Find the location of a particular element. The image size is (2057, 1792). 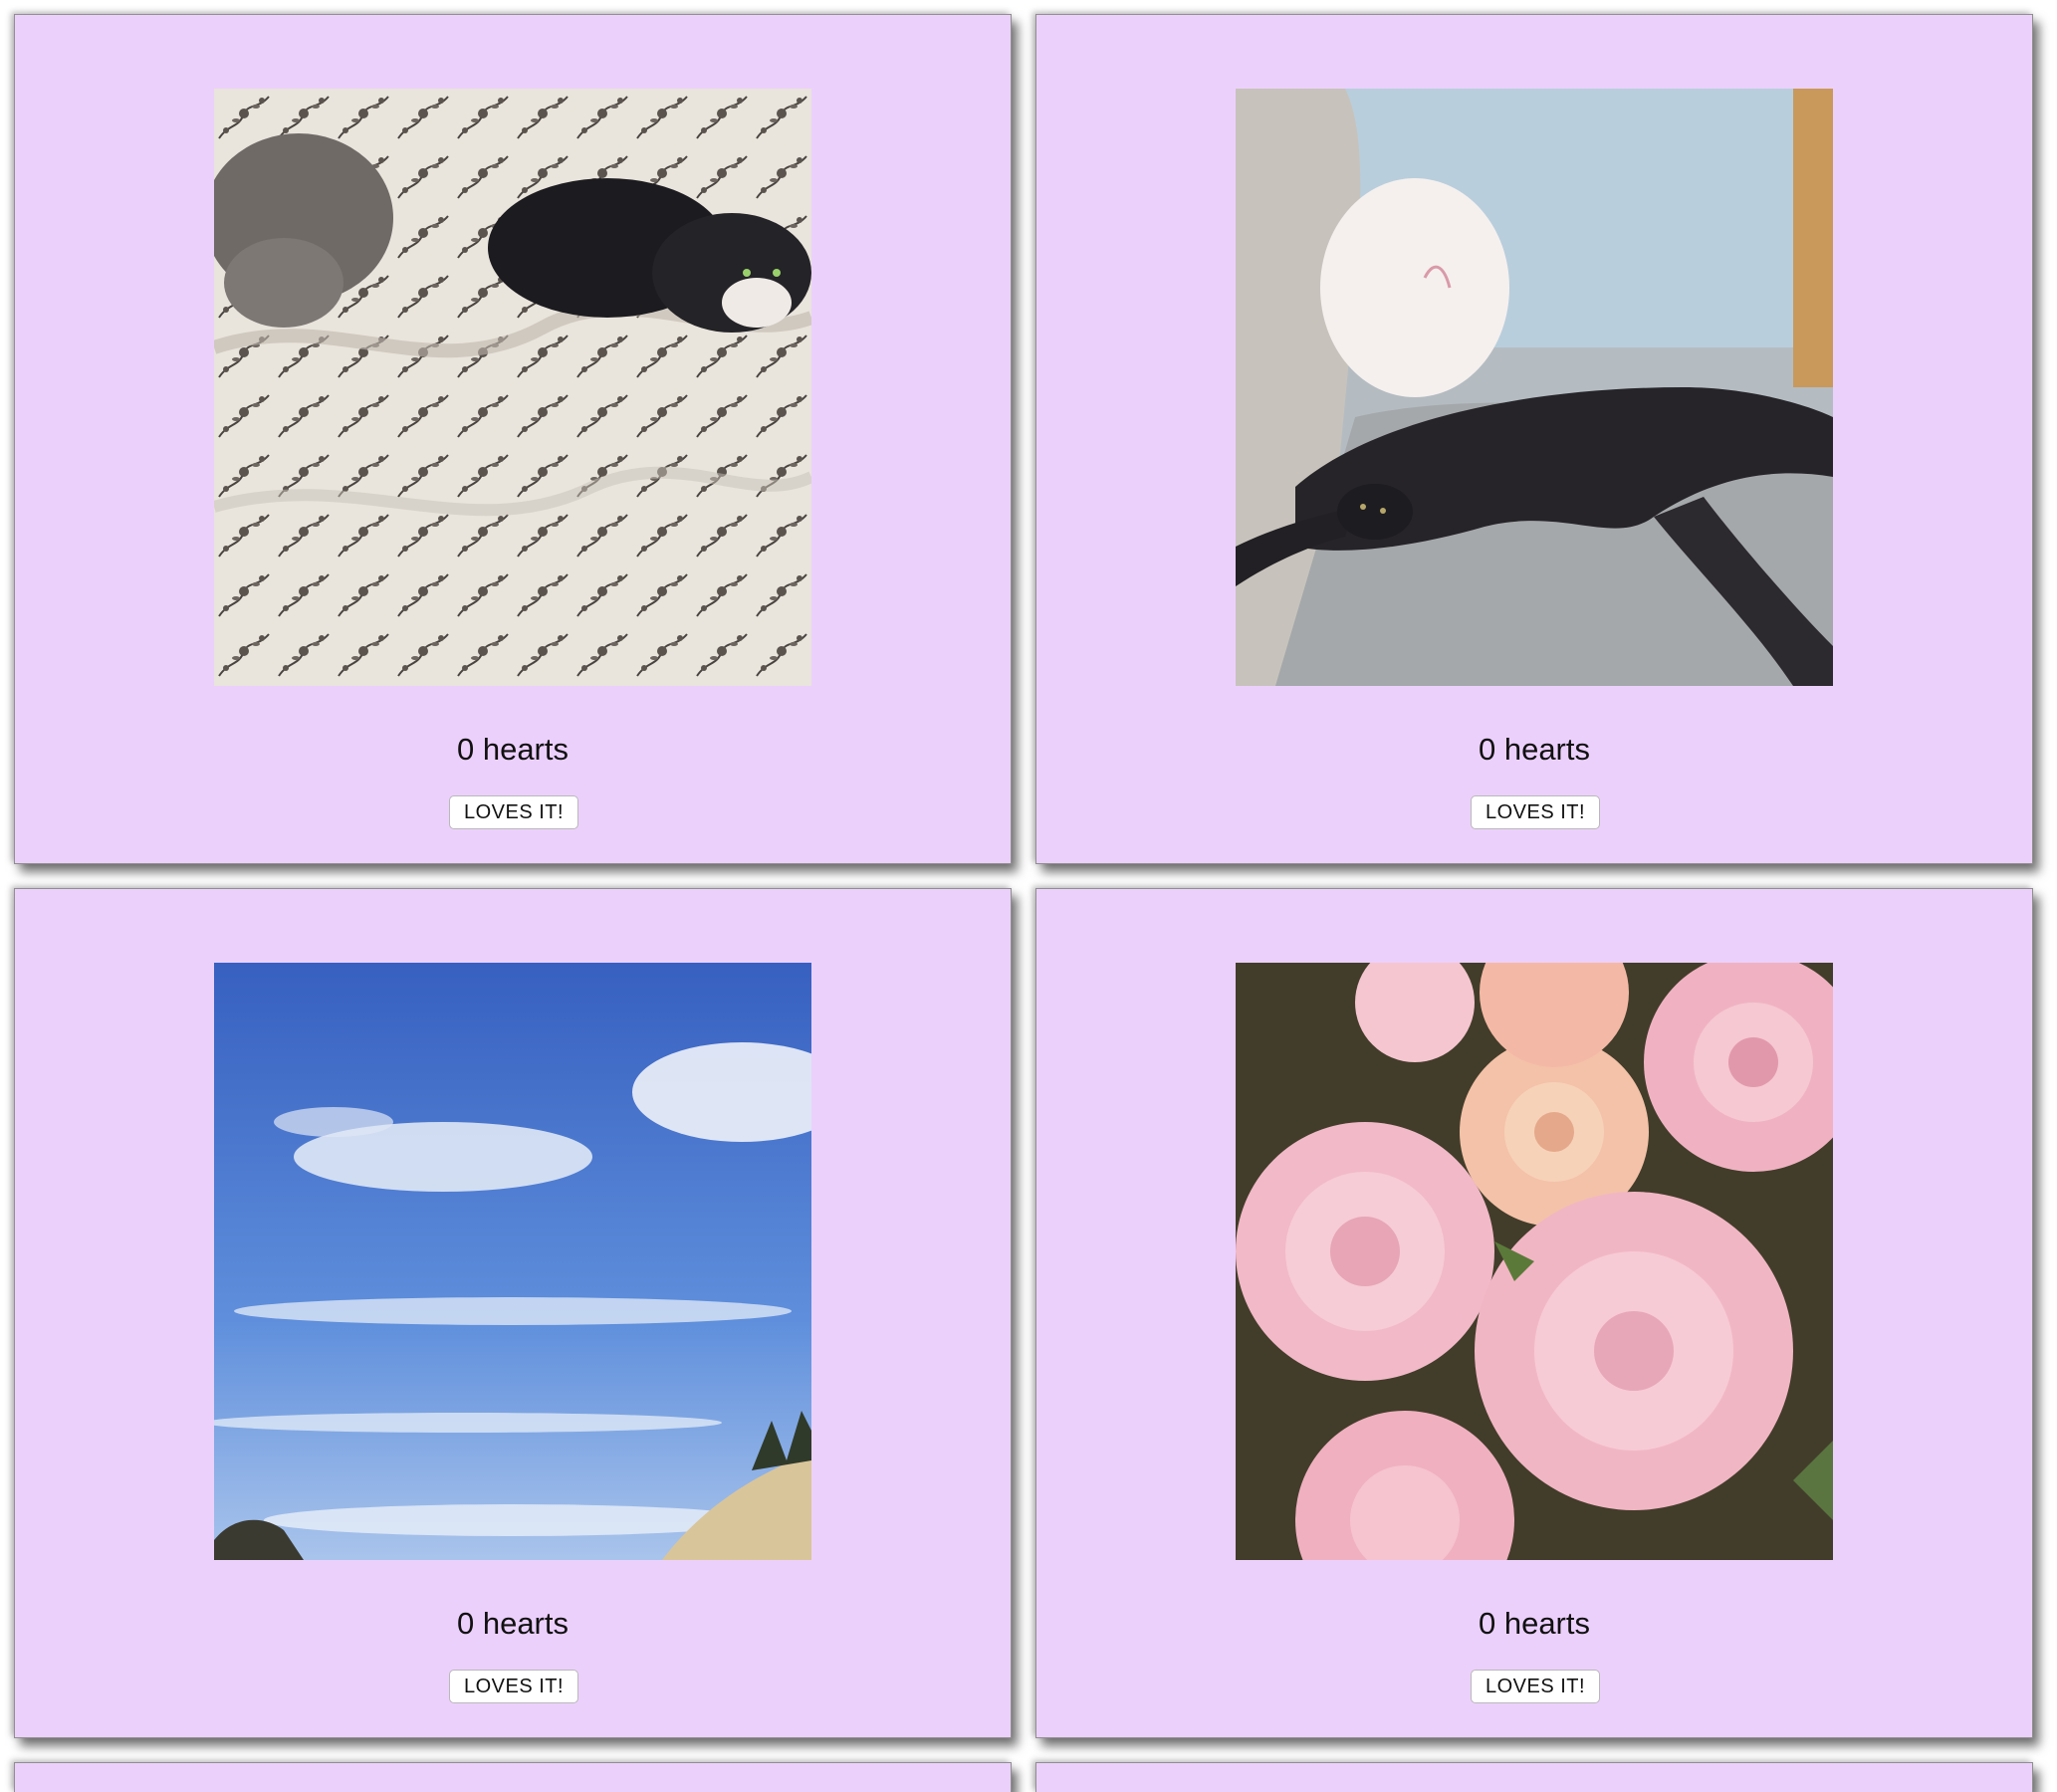

card-photo-cats-on-bed is located at coordinates (512, 388).